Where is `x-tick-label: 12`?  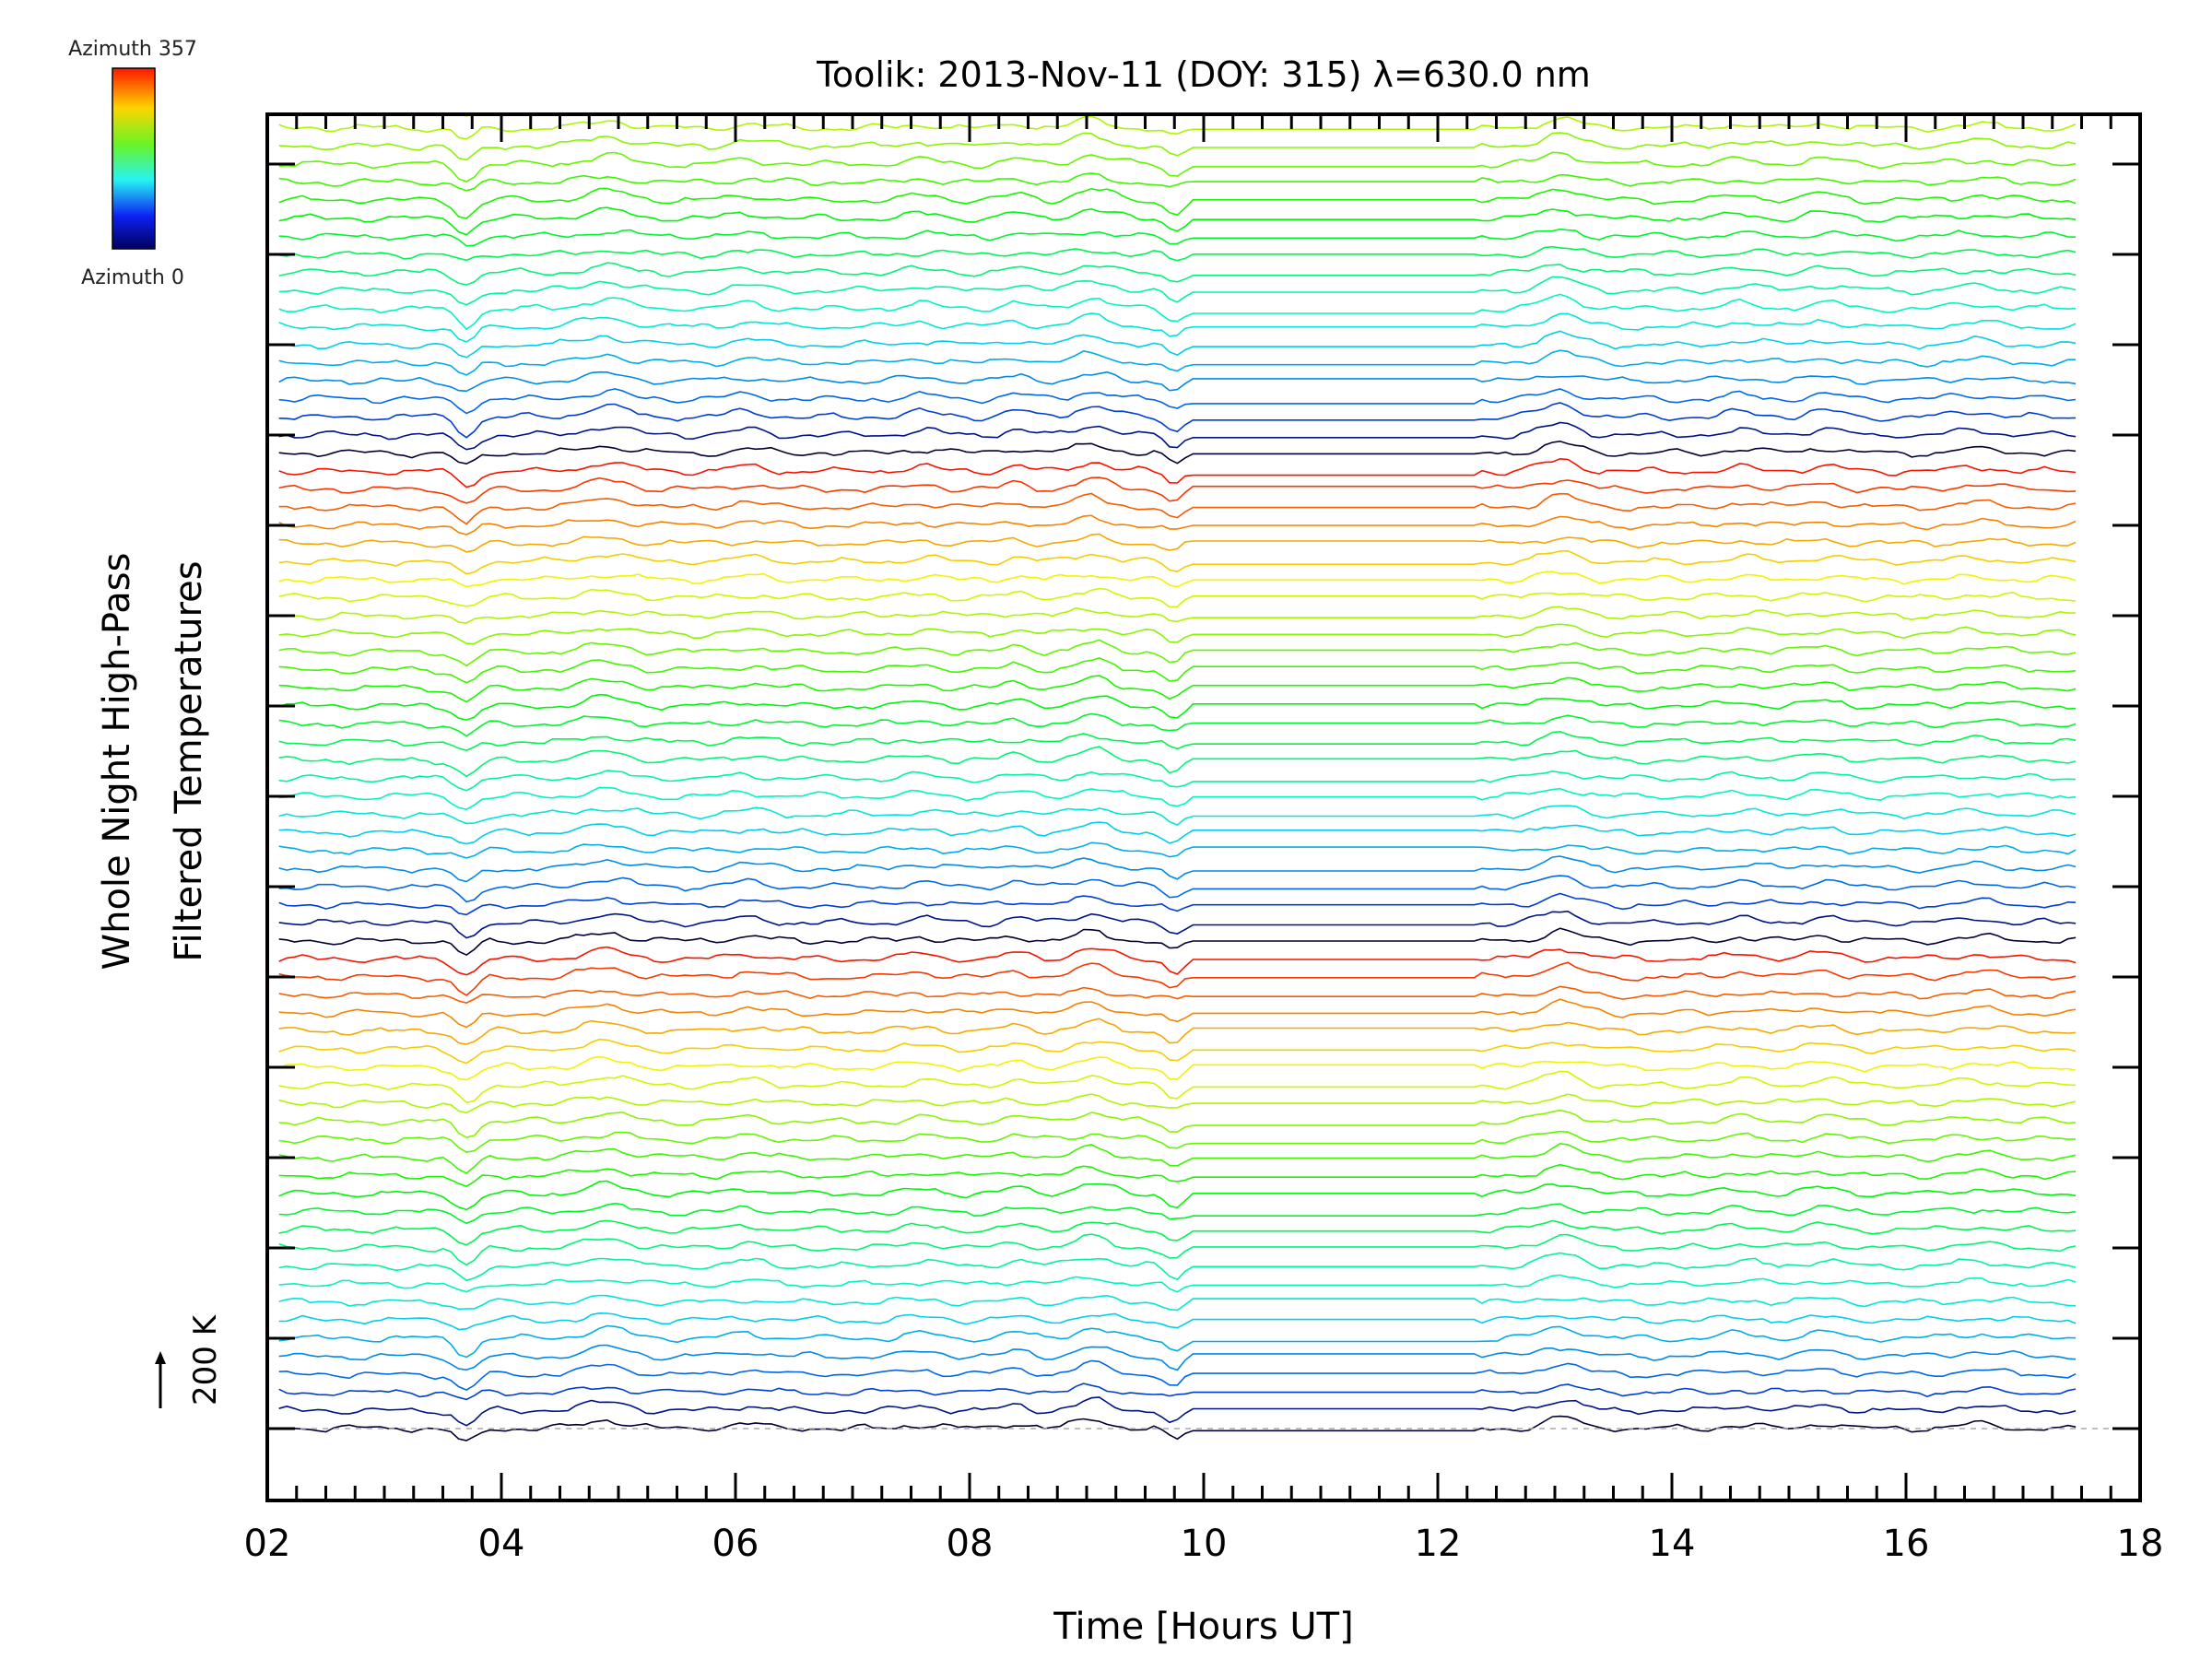
x-tick-label: 12 is located at coordinates (1438, 1544).